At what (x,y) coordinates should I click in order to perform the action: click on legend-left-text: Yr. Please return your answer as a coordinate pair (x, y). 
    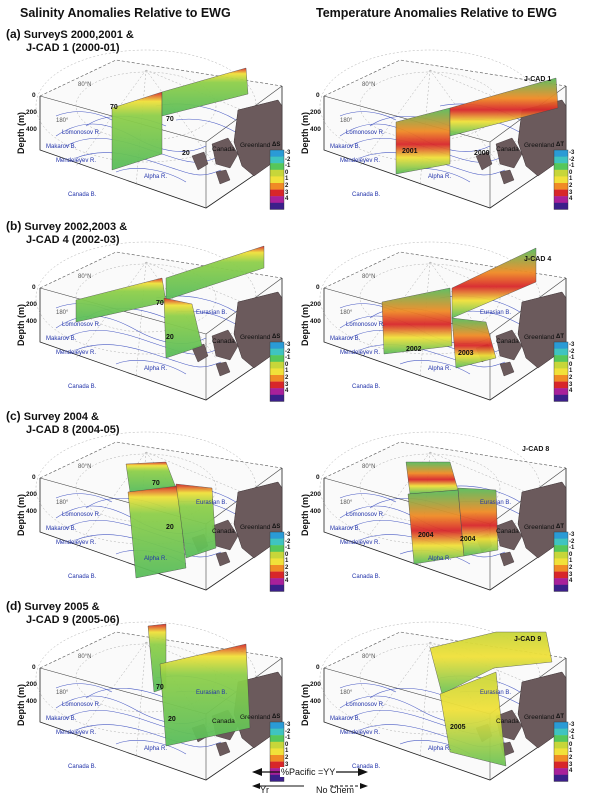
    Looking at the image, I should click on (264, 790).